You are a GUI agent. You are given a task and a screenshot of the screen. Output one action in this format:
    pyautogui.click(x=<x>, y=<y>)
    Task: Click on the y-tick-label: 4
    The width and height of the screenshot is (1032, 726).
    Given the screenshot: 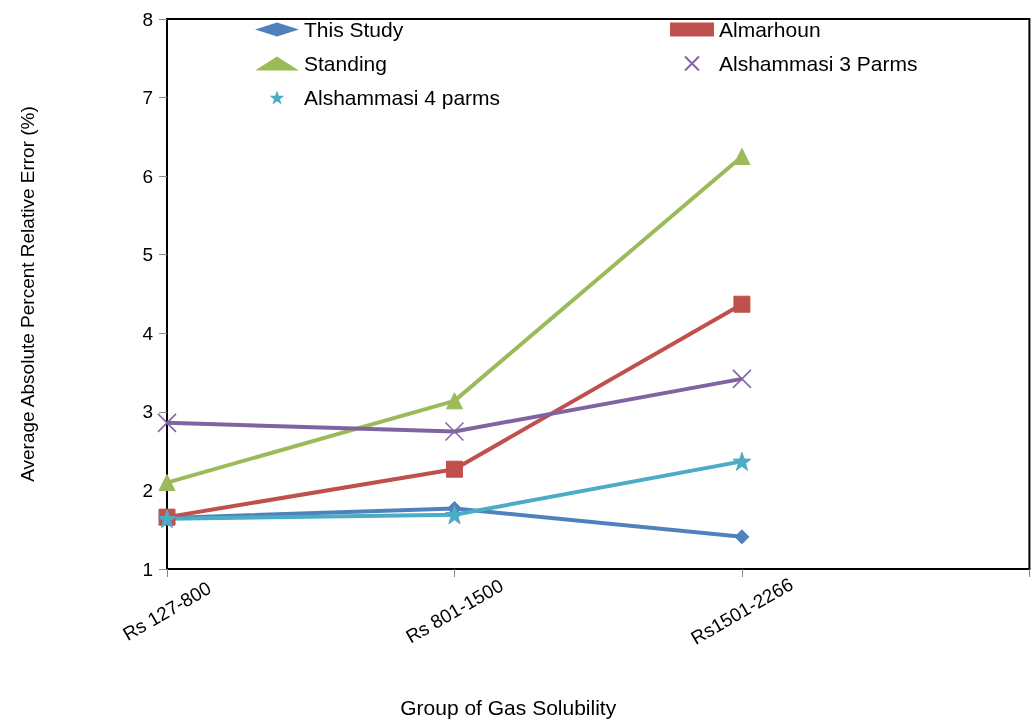 What is the action you would take?
    pyautogui.click(x=148, y=333)
    